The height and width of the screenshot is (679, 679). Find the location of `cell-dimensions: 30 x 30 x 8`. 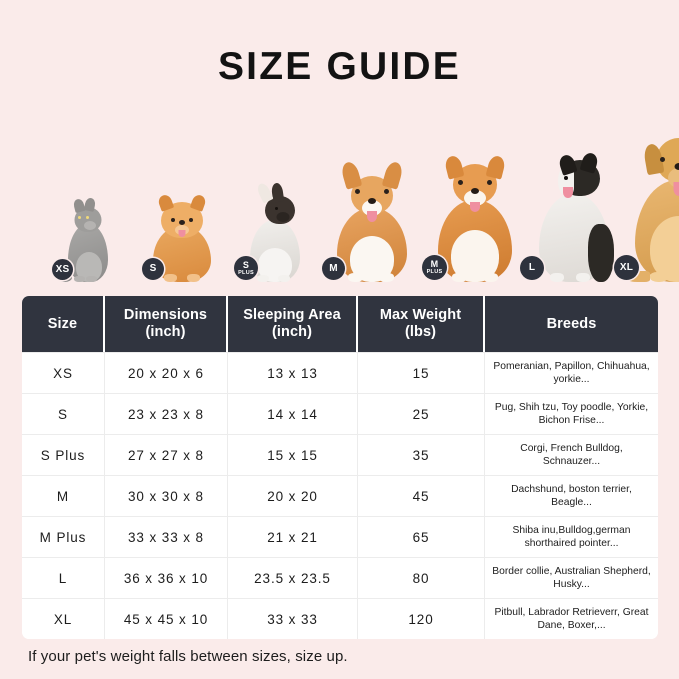

cell-dimensions: 30 x 30 x 8 is located at coordinates (166, 496).